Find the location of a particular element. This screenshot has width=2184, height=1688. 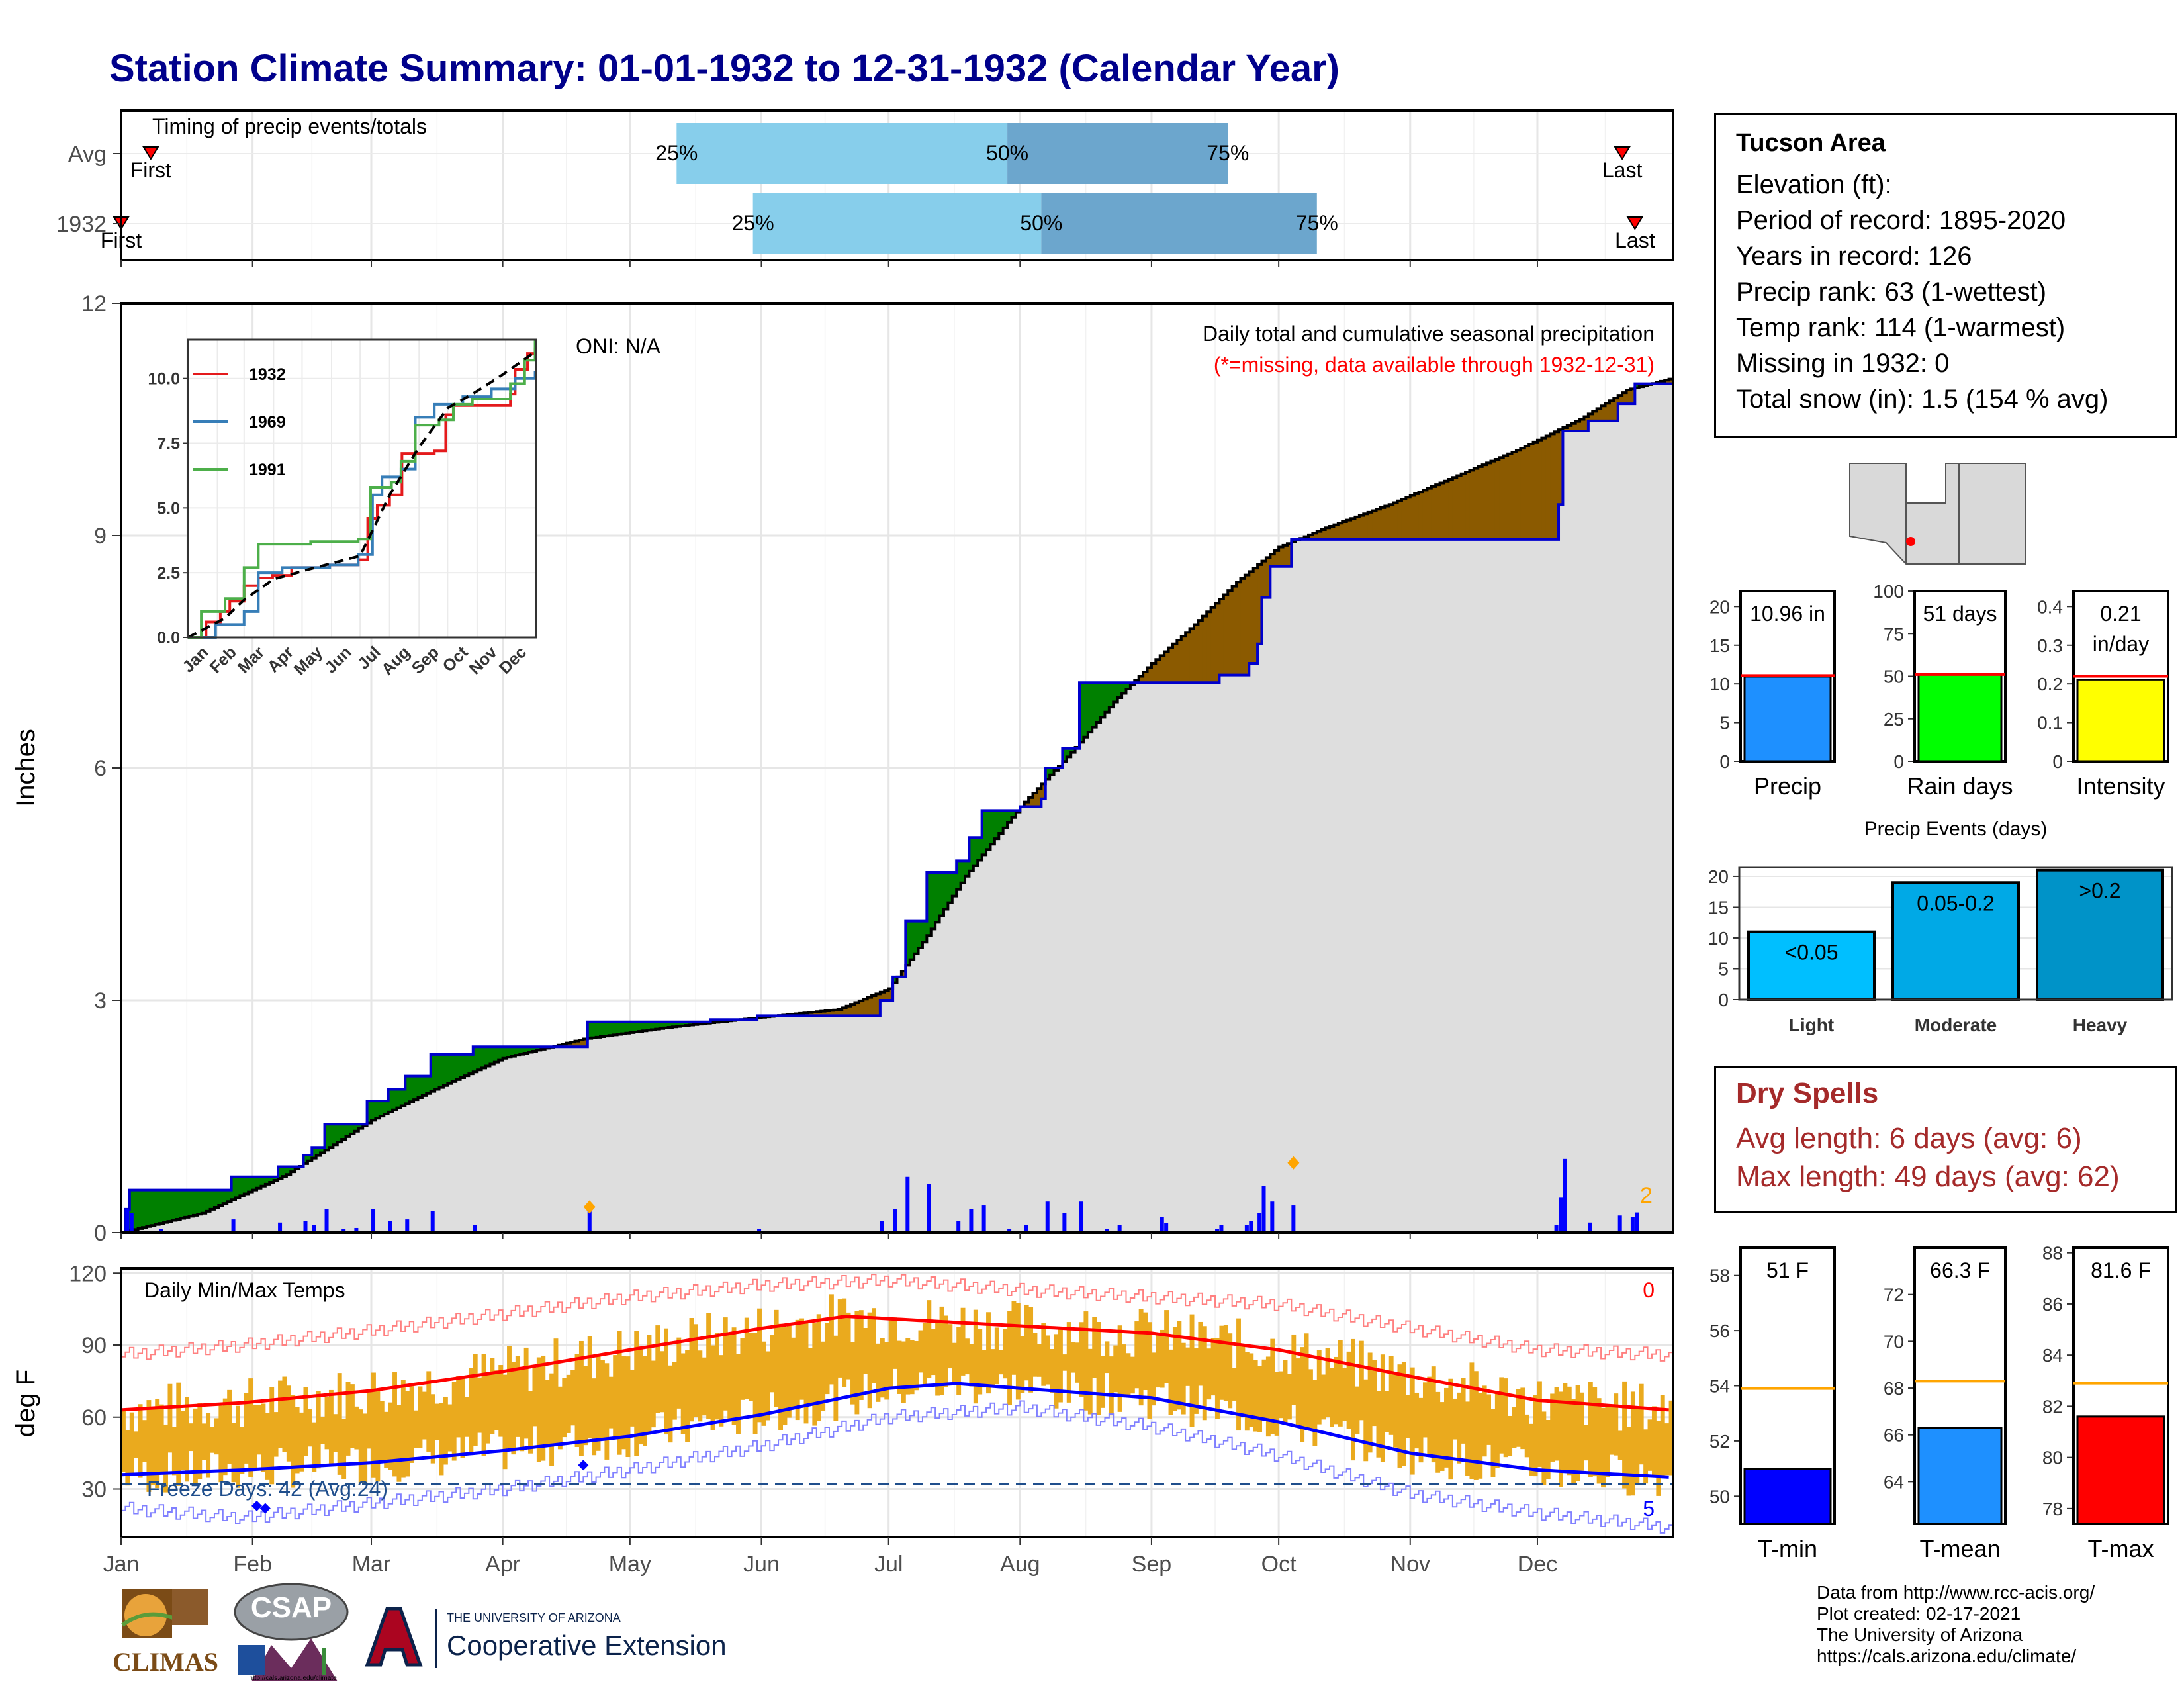

station-name: Tucson Area is located at coordinates (1811, 143).